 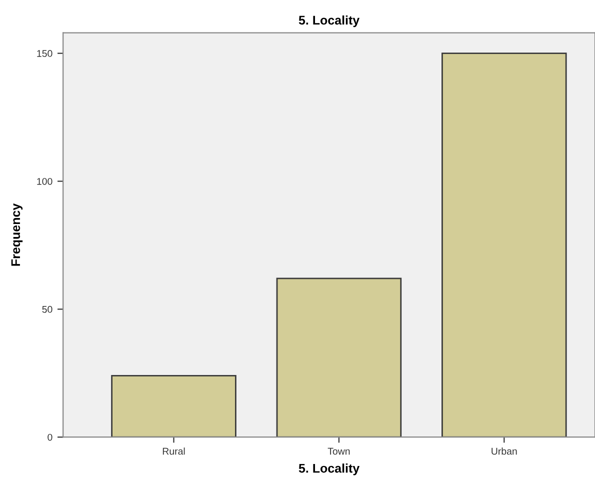 What do you see at coordinates (329, 470) in the screenshot?
I see `x-axis-title: 5. Locality` at bounding box center [329, 470].